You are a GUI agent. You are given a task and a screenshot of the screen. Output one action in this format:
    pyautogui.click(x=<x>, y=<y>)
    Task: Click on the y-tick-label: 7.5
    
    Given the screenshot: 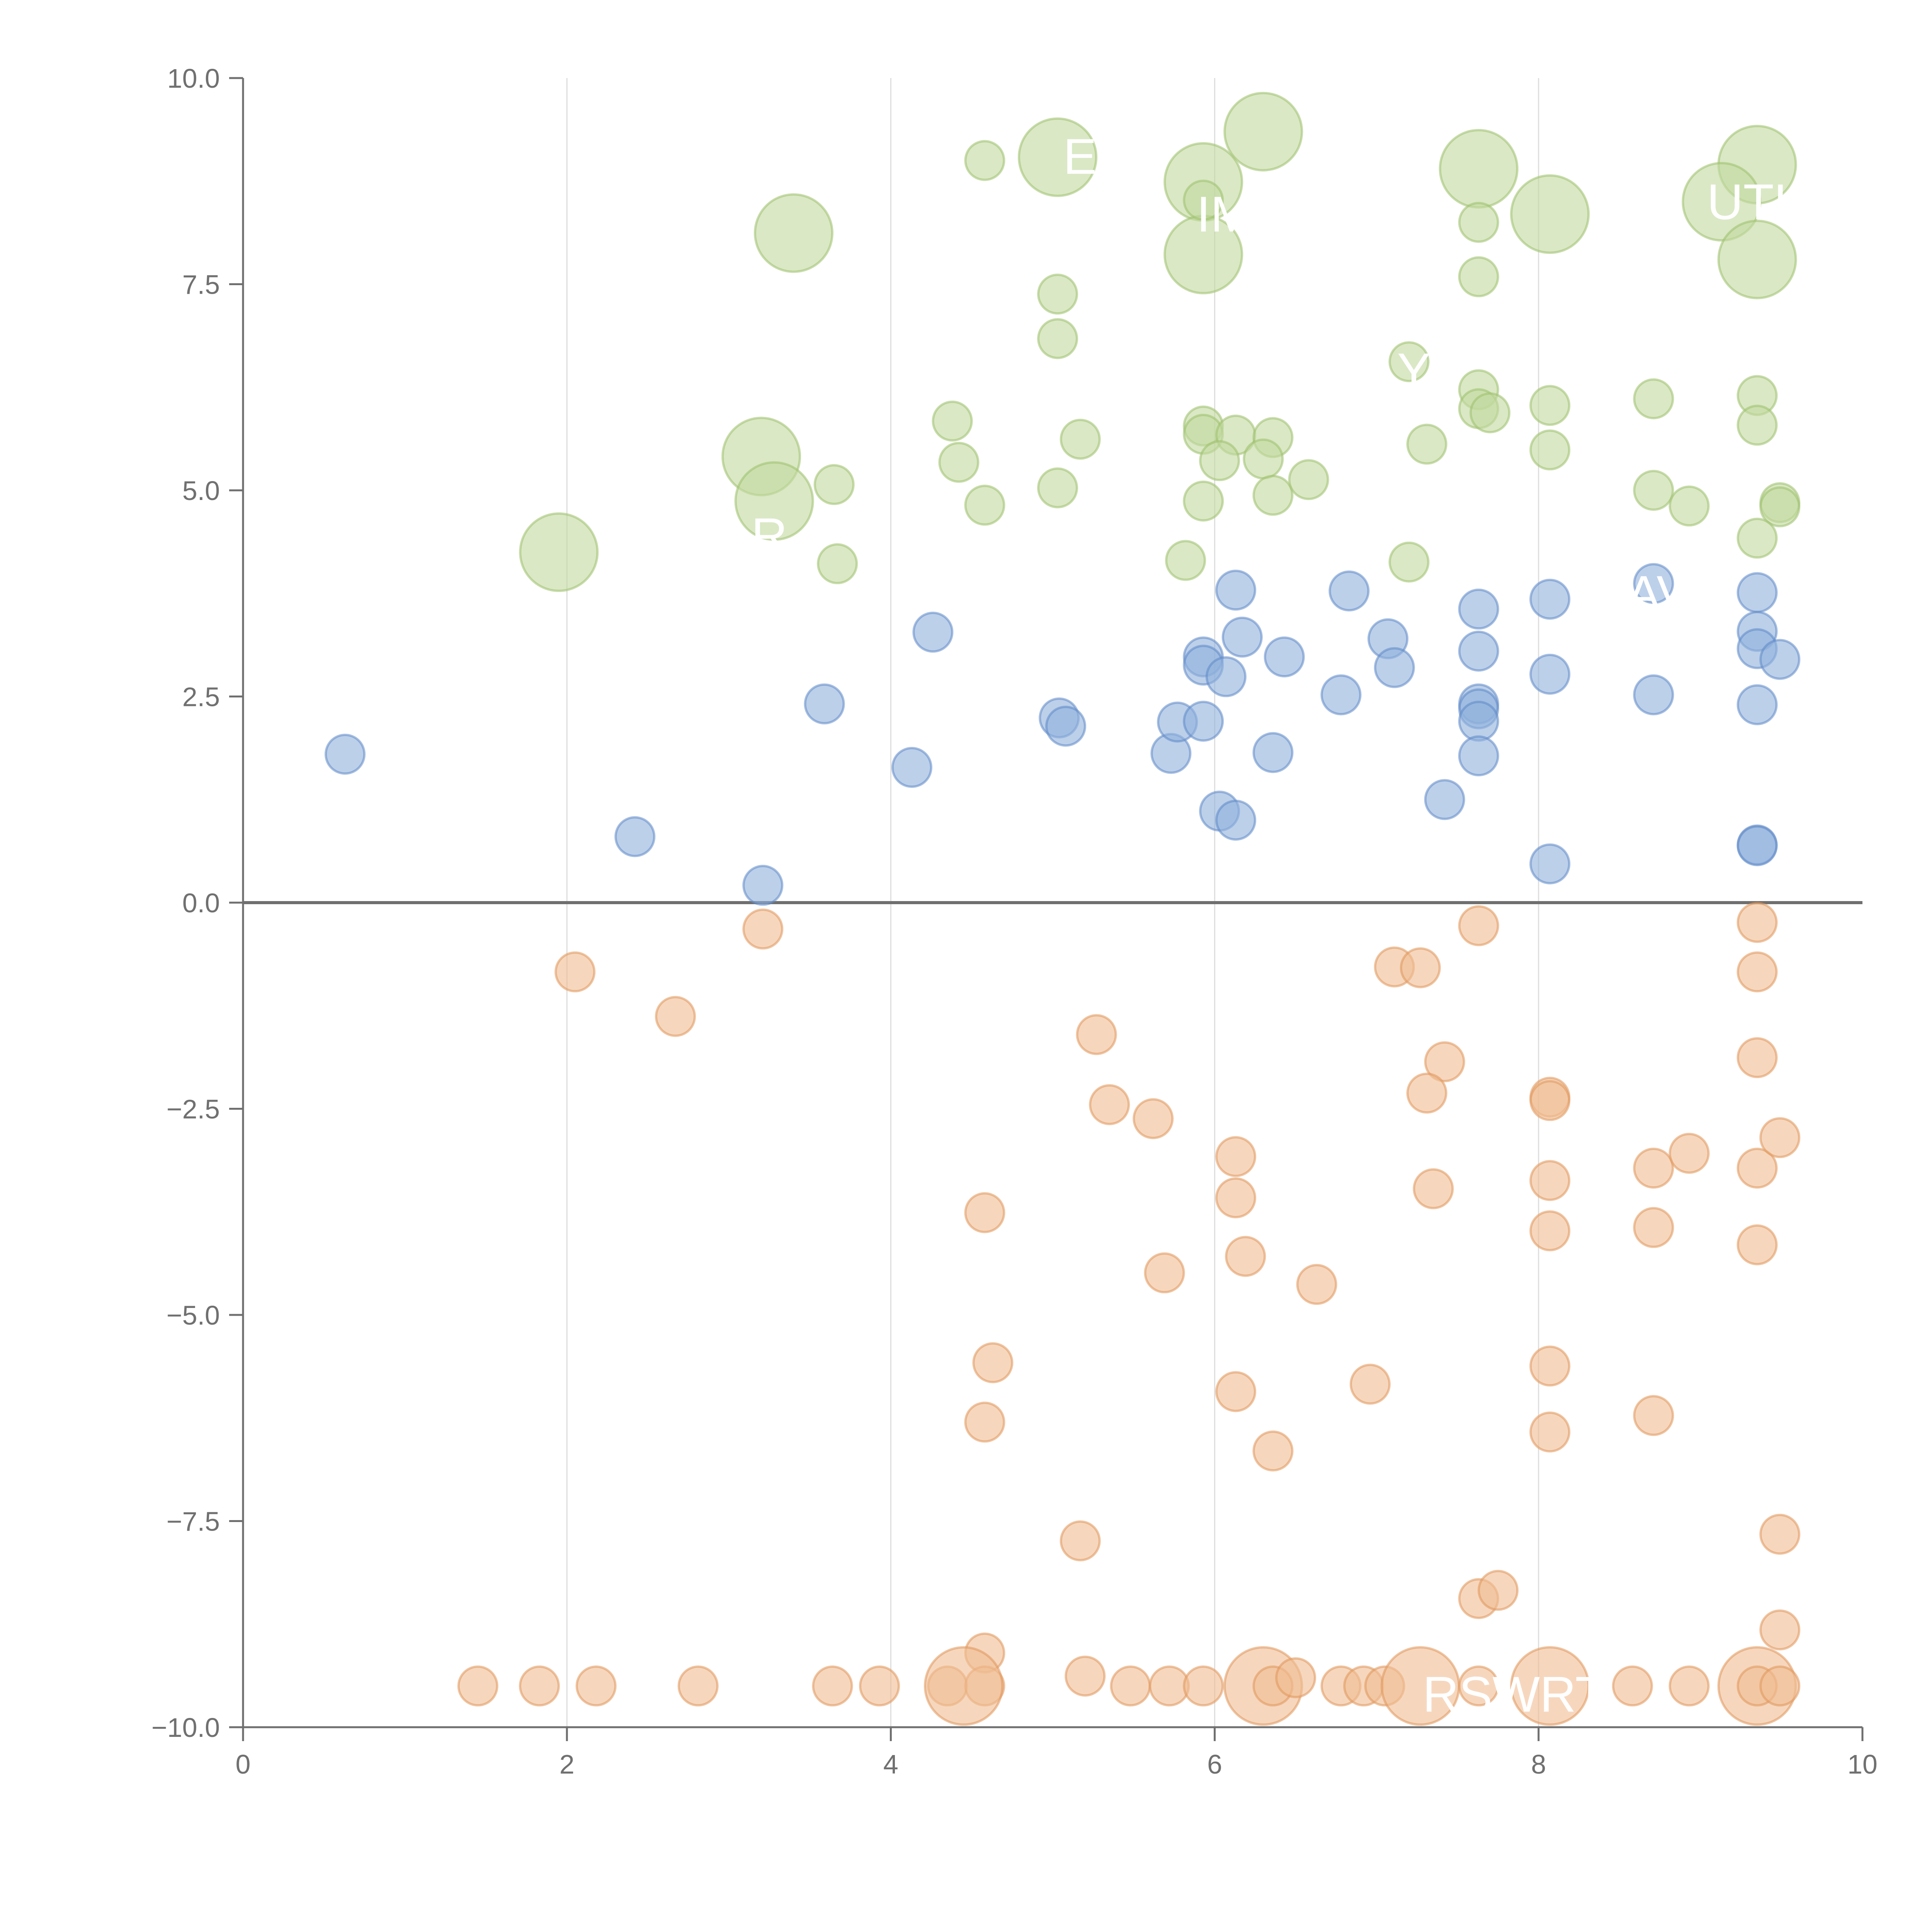 What is the action you would take?
    pyautogui.click(x=201, y=285)
    